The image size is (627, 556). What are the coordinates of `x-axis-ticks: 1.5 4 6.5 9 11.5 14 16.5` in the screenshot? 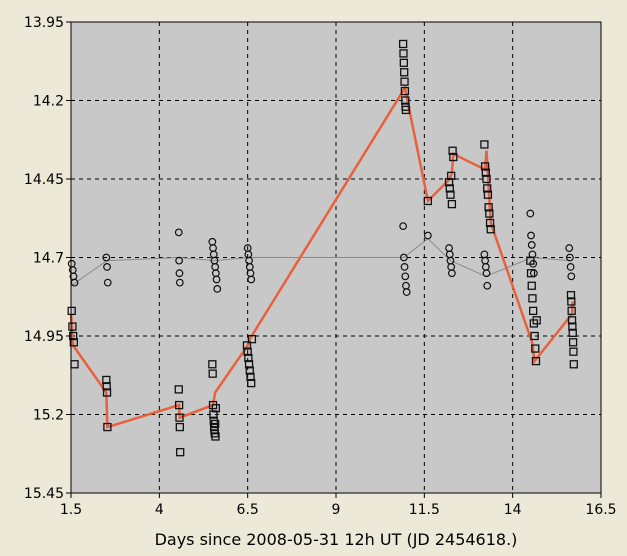 It's located at (338, 505).